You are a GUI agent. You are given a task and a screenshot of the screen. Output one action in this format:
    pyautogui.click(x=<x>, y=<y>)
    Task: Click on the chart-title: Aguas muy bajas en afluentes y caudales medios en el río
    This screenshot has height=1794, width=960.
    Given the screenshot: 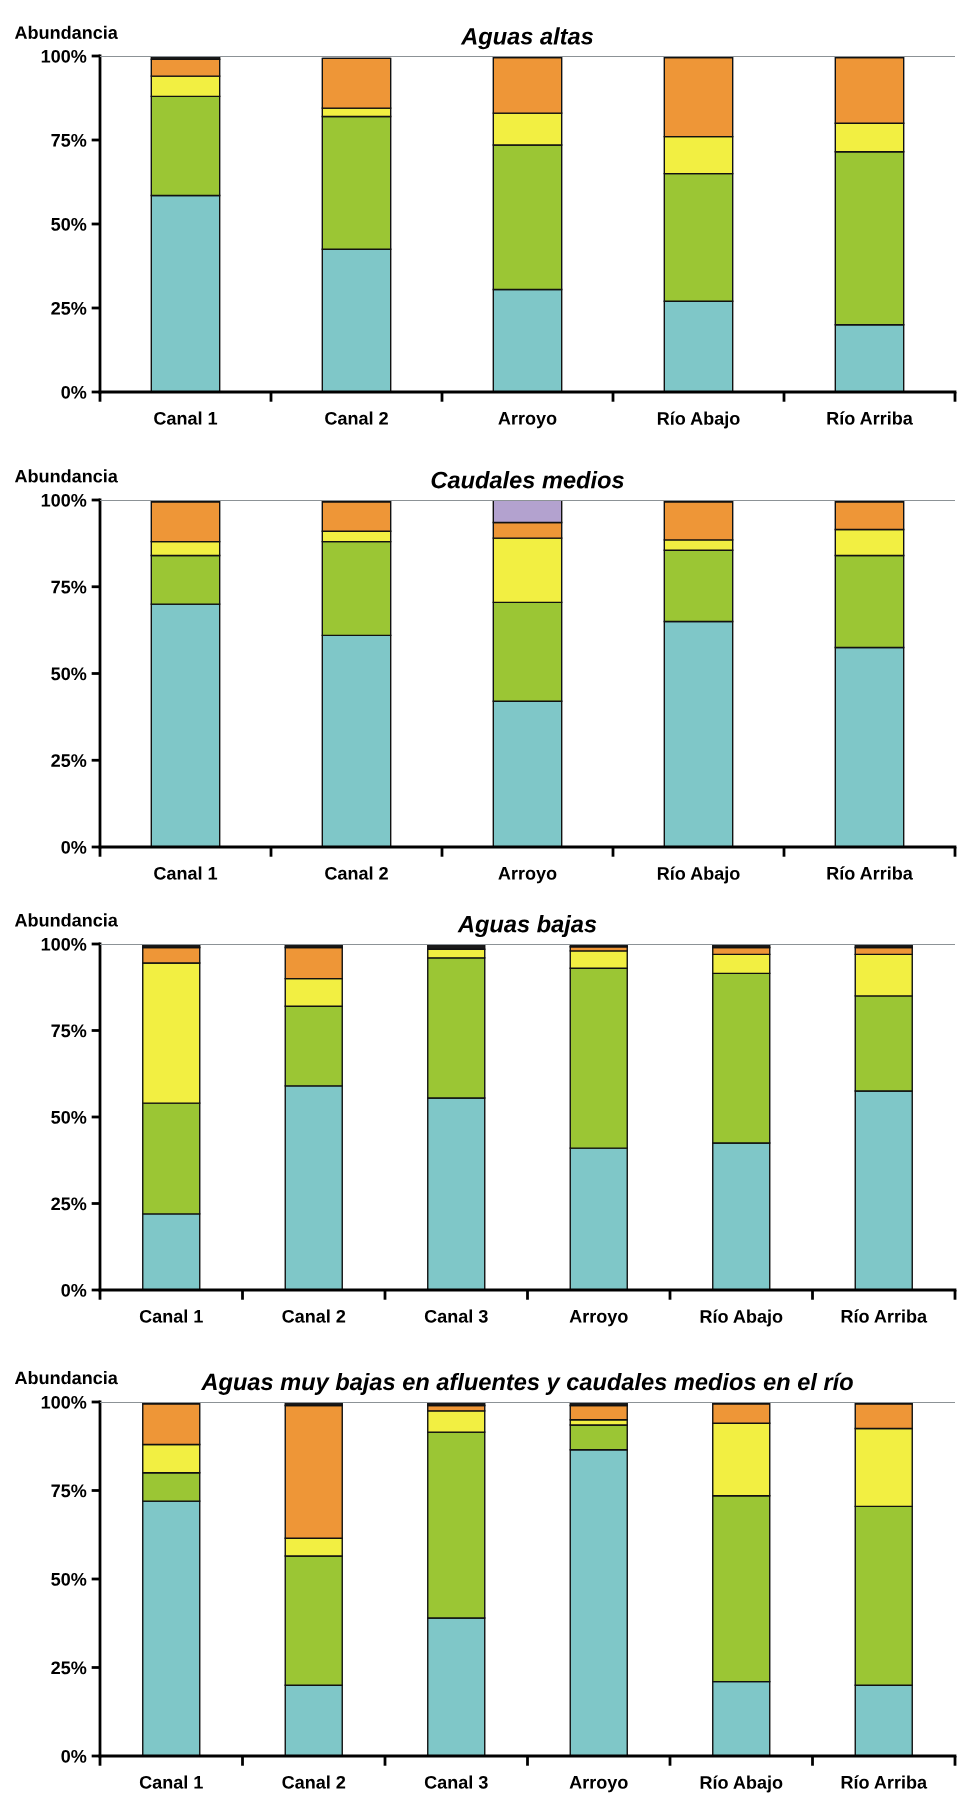 What is the action you would take?
    pyautogui.click(x=526, y=1383)
    